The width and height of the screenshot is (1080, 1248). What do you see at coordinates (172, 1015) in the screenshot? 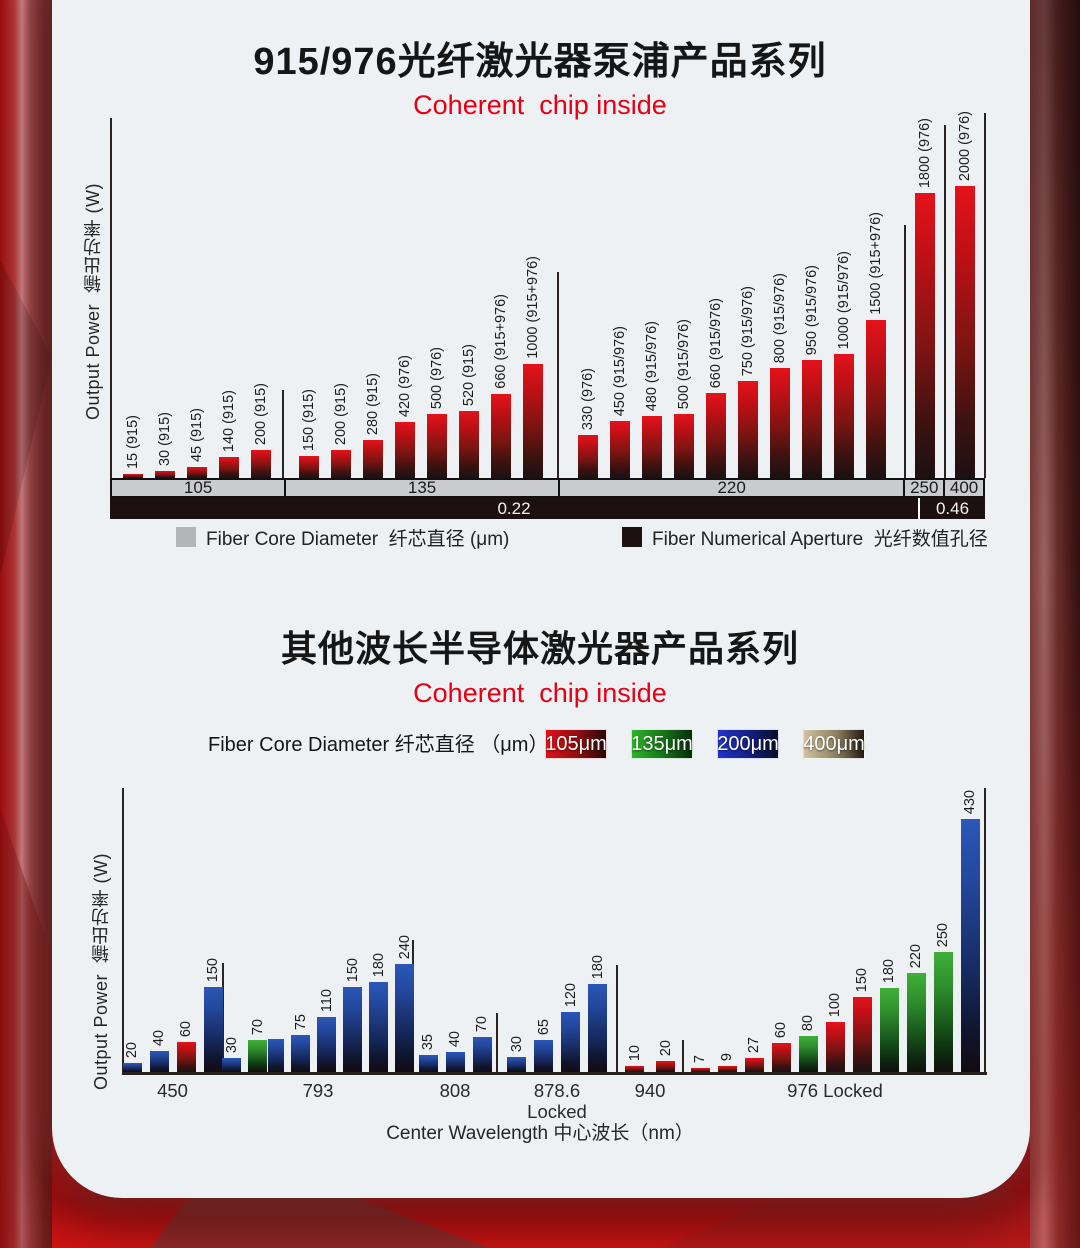
I see `bar-group-450: 20 40 60 150` at bounding box center [172, 1015].